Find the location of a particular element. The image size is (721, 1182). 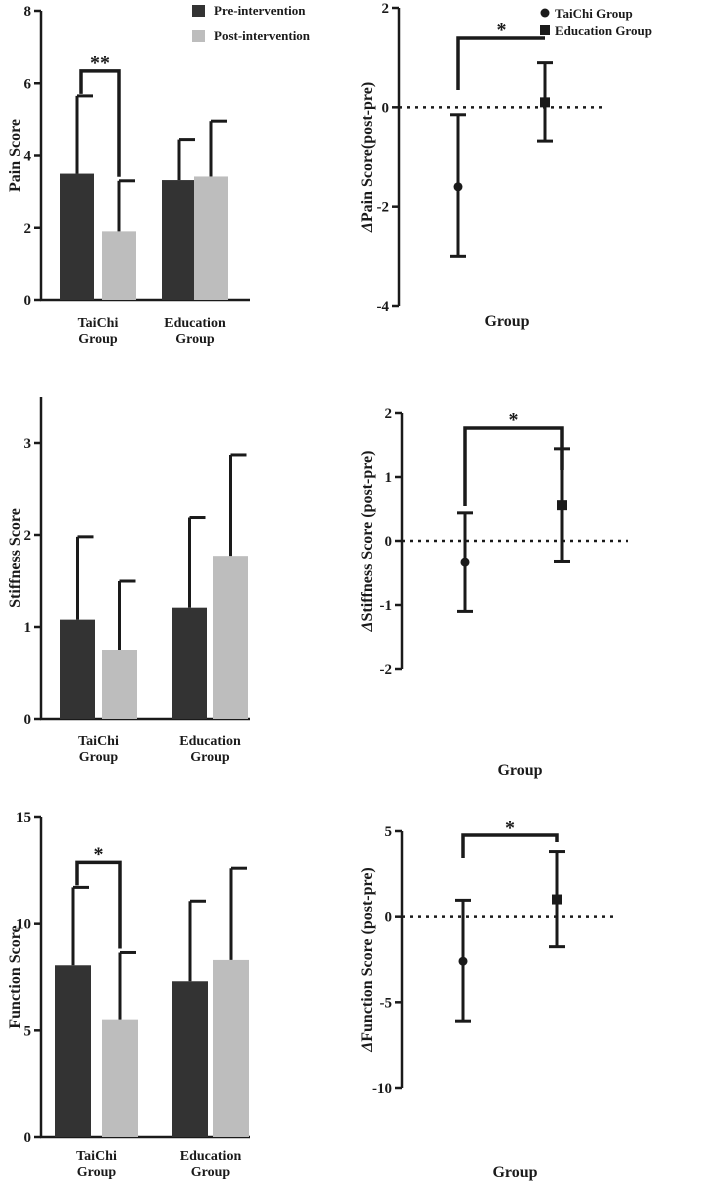

legend-label: Post-intervention is located at coordinates (262, 35).